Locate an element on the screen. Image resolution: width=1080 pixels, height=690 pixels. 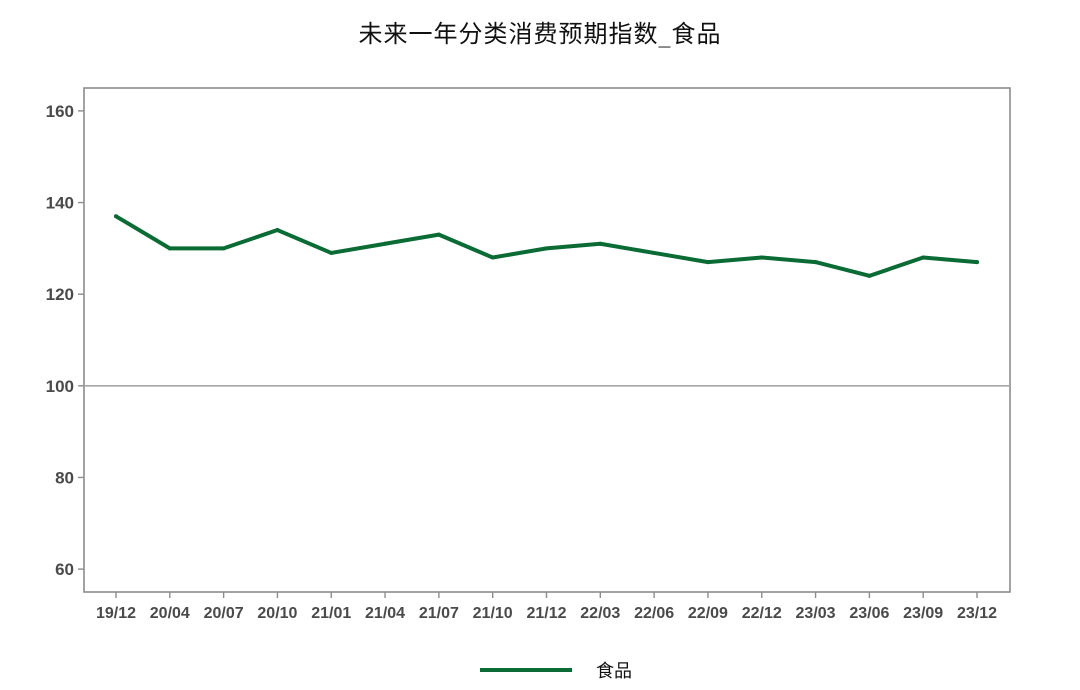
y-tick-label: 60 is located at coordinates (64, 569).